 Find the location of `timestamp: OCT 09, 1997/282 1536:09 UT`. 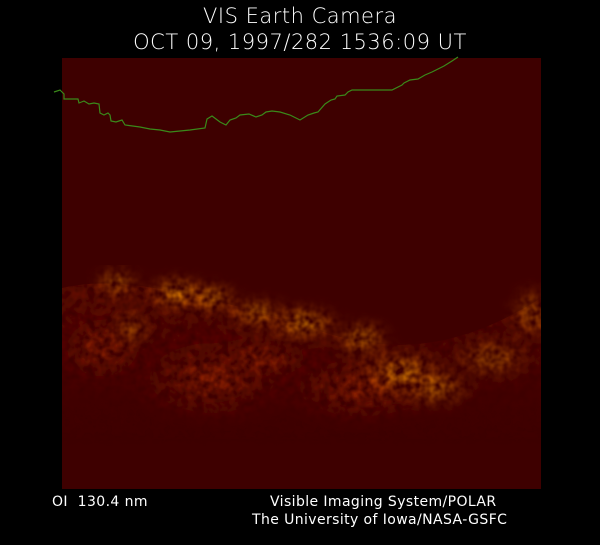

timestamp: OCT 09, 1997/282 1536:09 UT is located at coordinates (300, 42).